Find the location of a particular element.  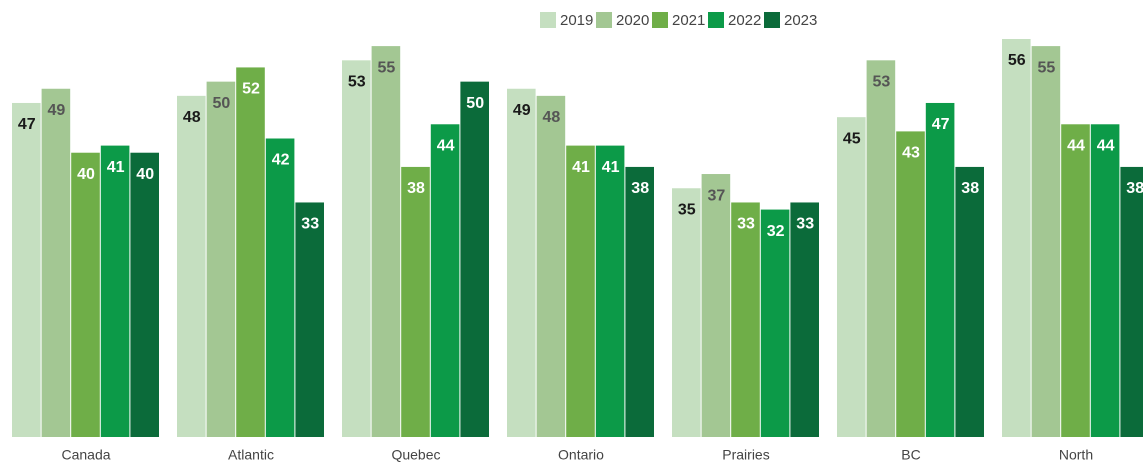

data-label: 45 is located at coordinates (852, 138).